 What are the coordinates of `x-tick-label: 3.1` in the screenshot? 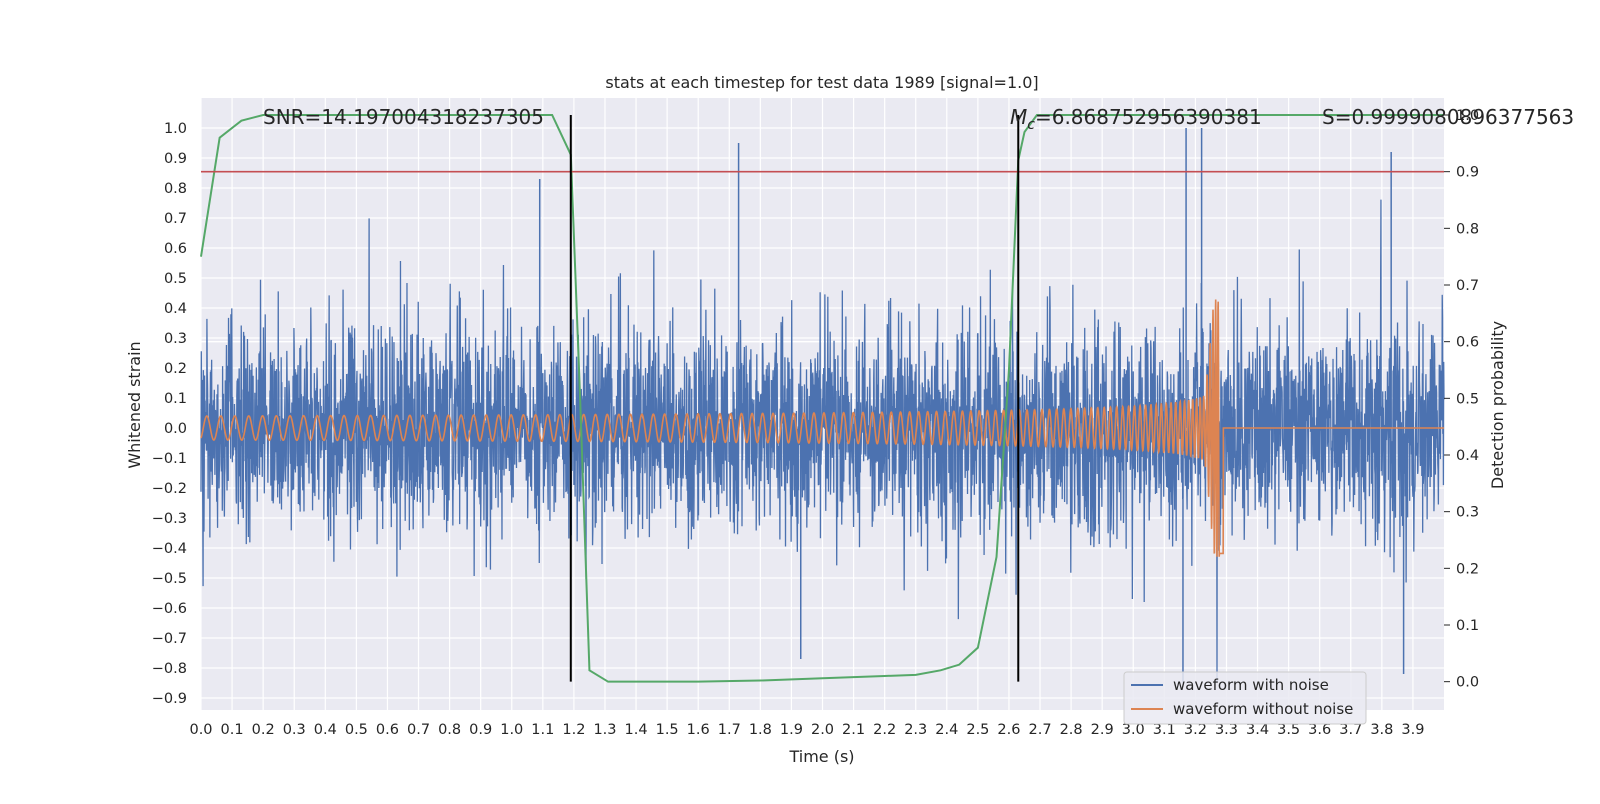 It's located at (1164, 730).